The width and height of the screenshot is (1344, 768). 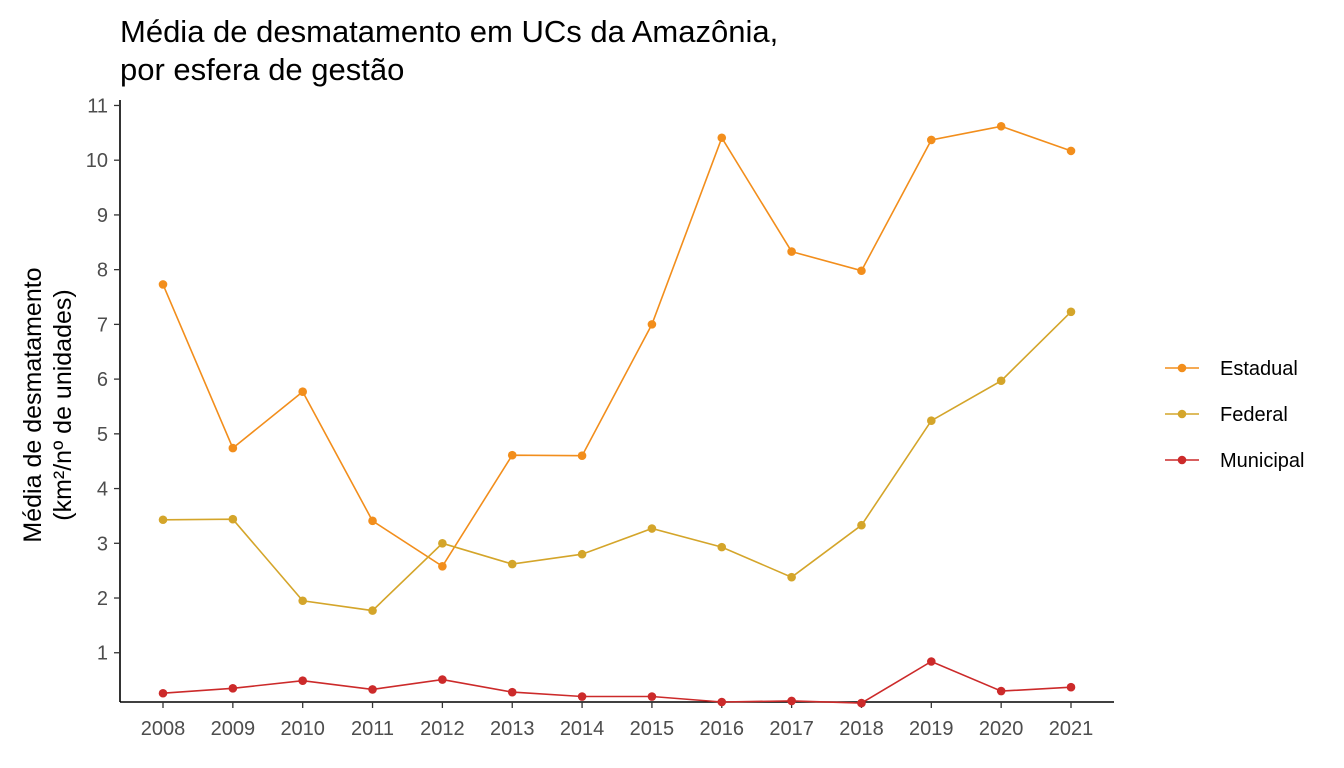 What do you see at coordinates (722, 729) in the screenshot?
I see `x-tick-label: 2016` at bounding box center [722, 729].